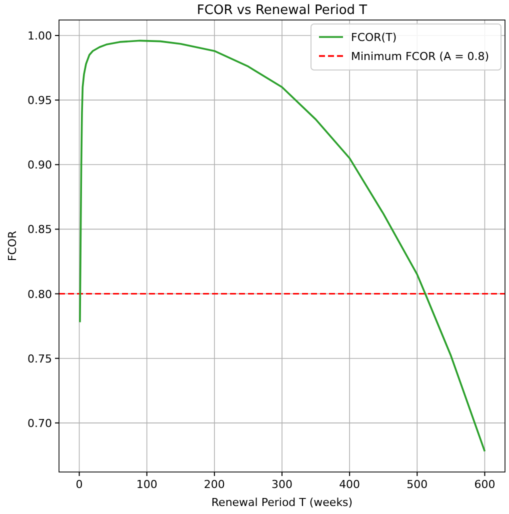 This screenshot has width=509, height=514. What do you see at coordinates (40, 423) in the screenshot?
I see `y-tick-label: 0.70` at bounding box center [40, 423].